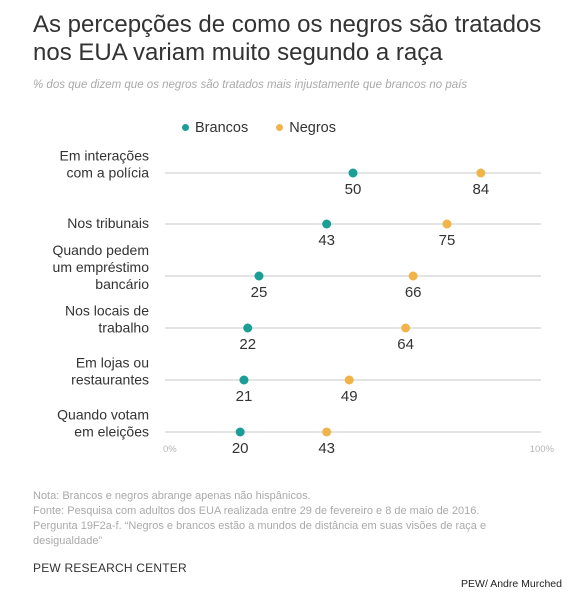 This screenshot has height=596, width=570. What do you see at coordinates (100, 250) in the screenshot?
I see `category-label: Quando pedem` at bounding box center [100, 250].